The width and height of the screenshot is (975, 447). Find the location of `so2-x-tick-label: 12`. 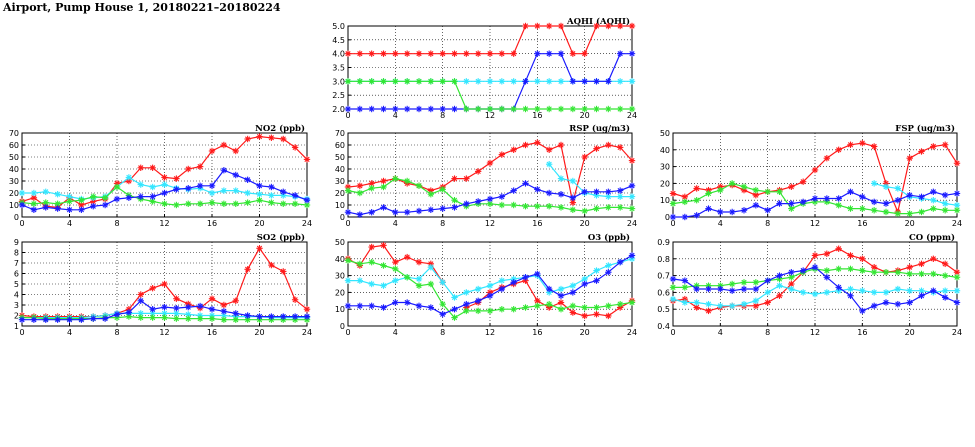

so2-x-tick-label: 12 is located at coordinates (164, 332).